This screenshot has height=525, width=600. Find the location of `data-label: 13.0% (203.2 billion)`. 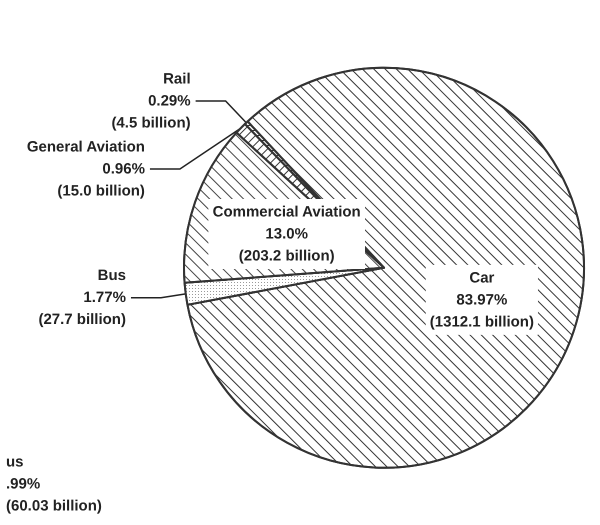

data-label: 13.0% (203.2 billion) is located at coordinates (286, 245).